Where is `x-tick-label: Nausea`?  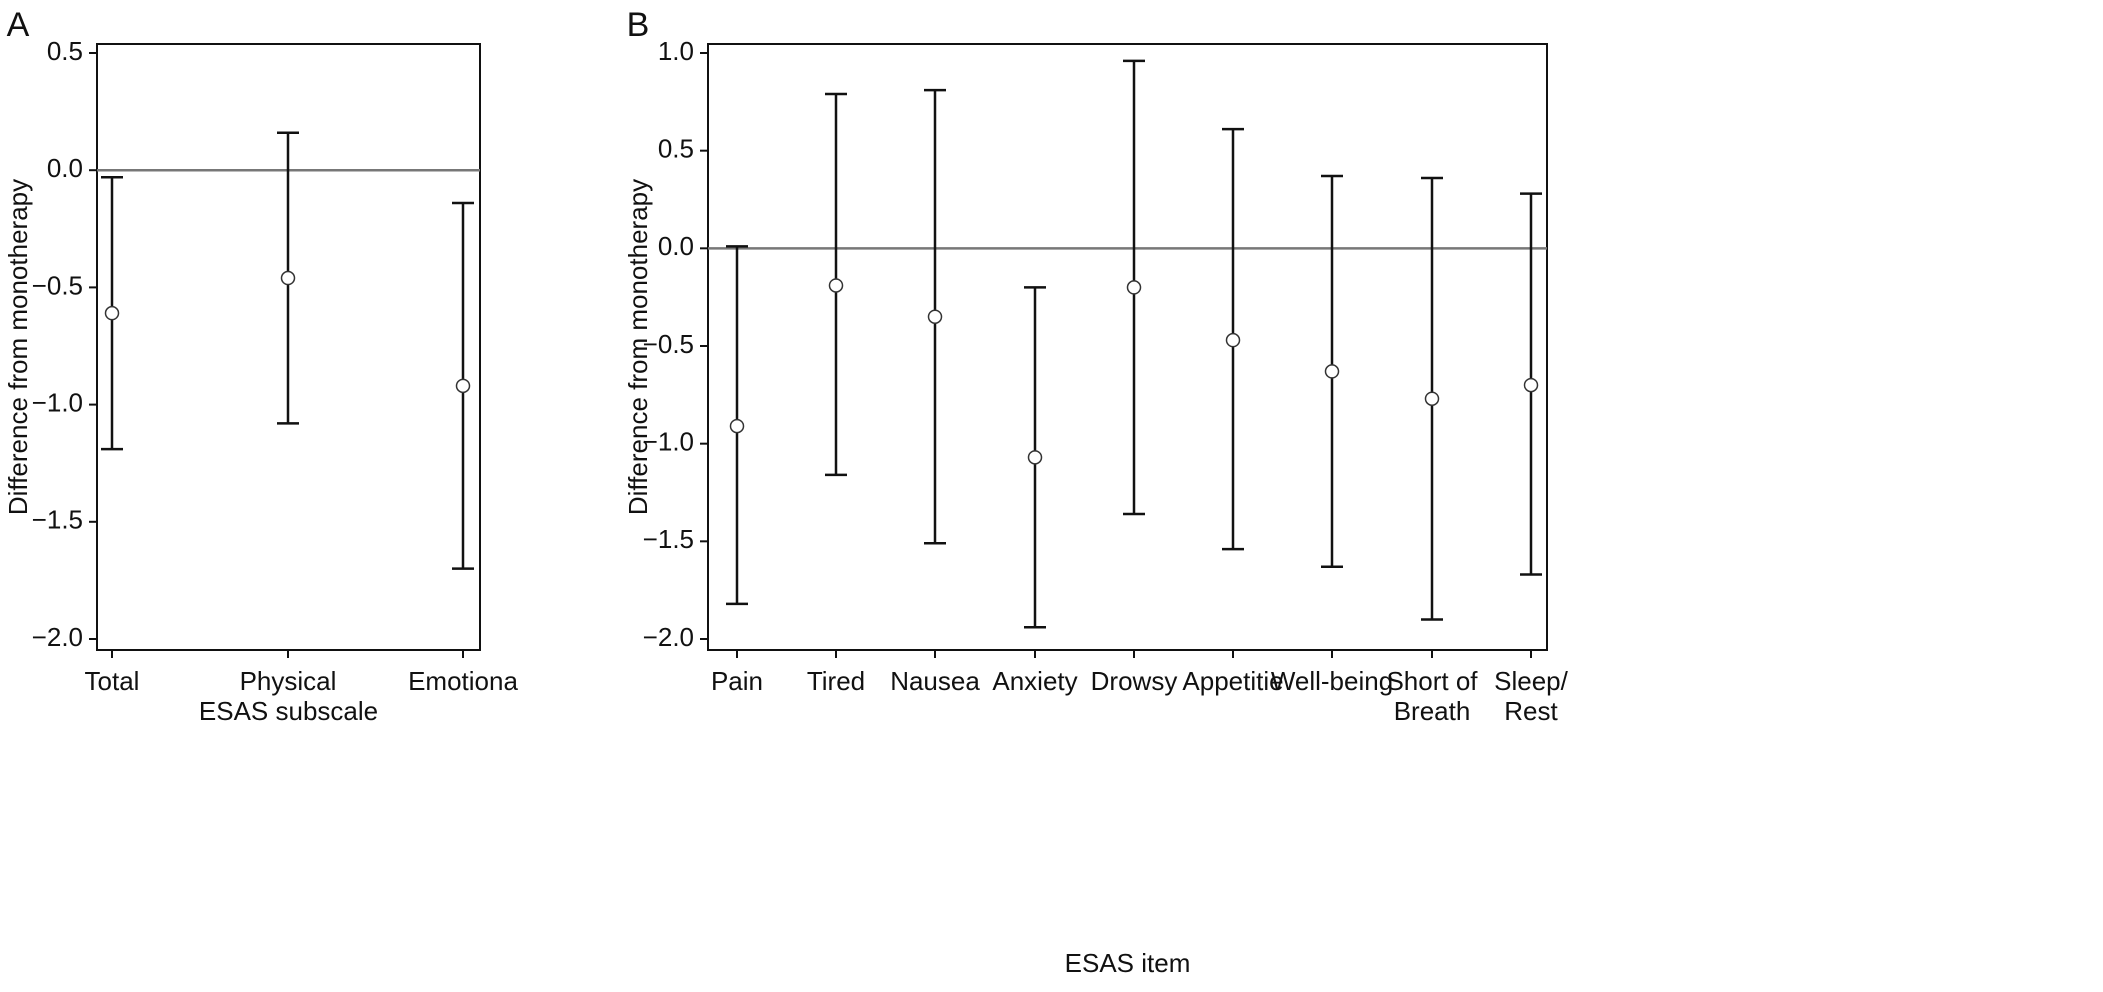
x-tick-label: Nausea is located at coordinates (935, 681).